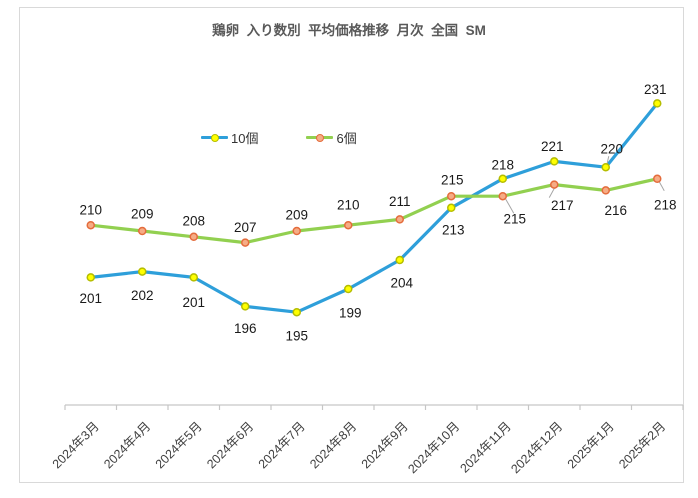  Describe the element at coordinates (642, 445) in the screenshot. I see `x-axis-label: 2025年2月` at that location.